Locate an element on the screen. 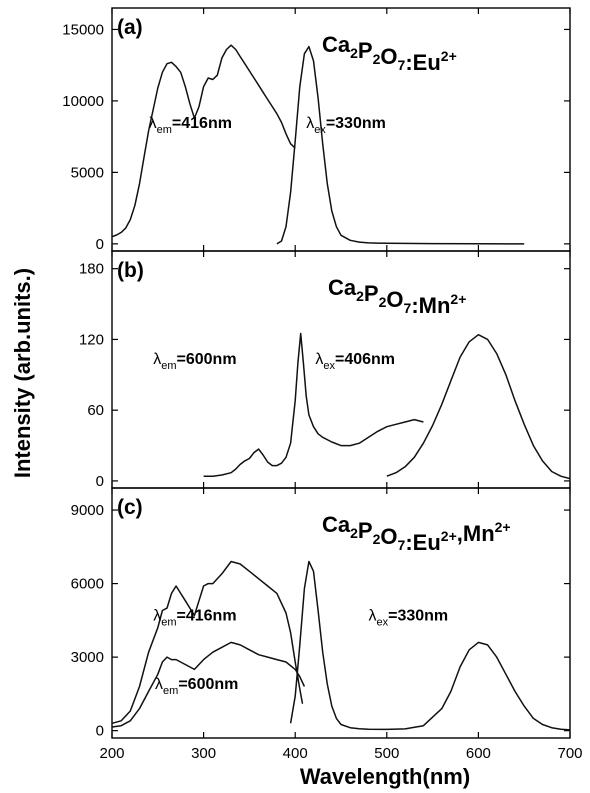  x-tick-label: 400 is located at coordinates (295, 753).